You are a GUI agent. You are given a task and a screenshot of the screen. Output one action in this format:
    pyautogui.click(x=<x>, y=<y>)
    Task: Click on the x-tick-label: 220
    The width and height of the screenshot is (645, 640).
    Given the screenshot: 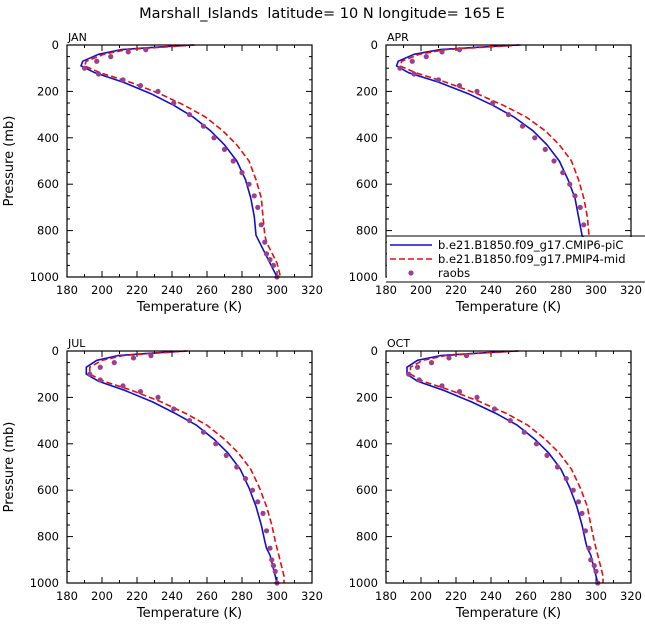 What is the action you would take?
    pyautogui.click(x=456, y=596)
    